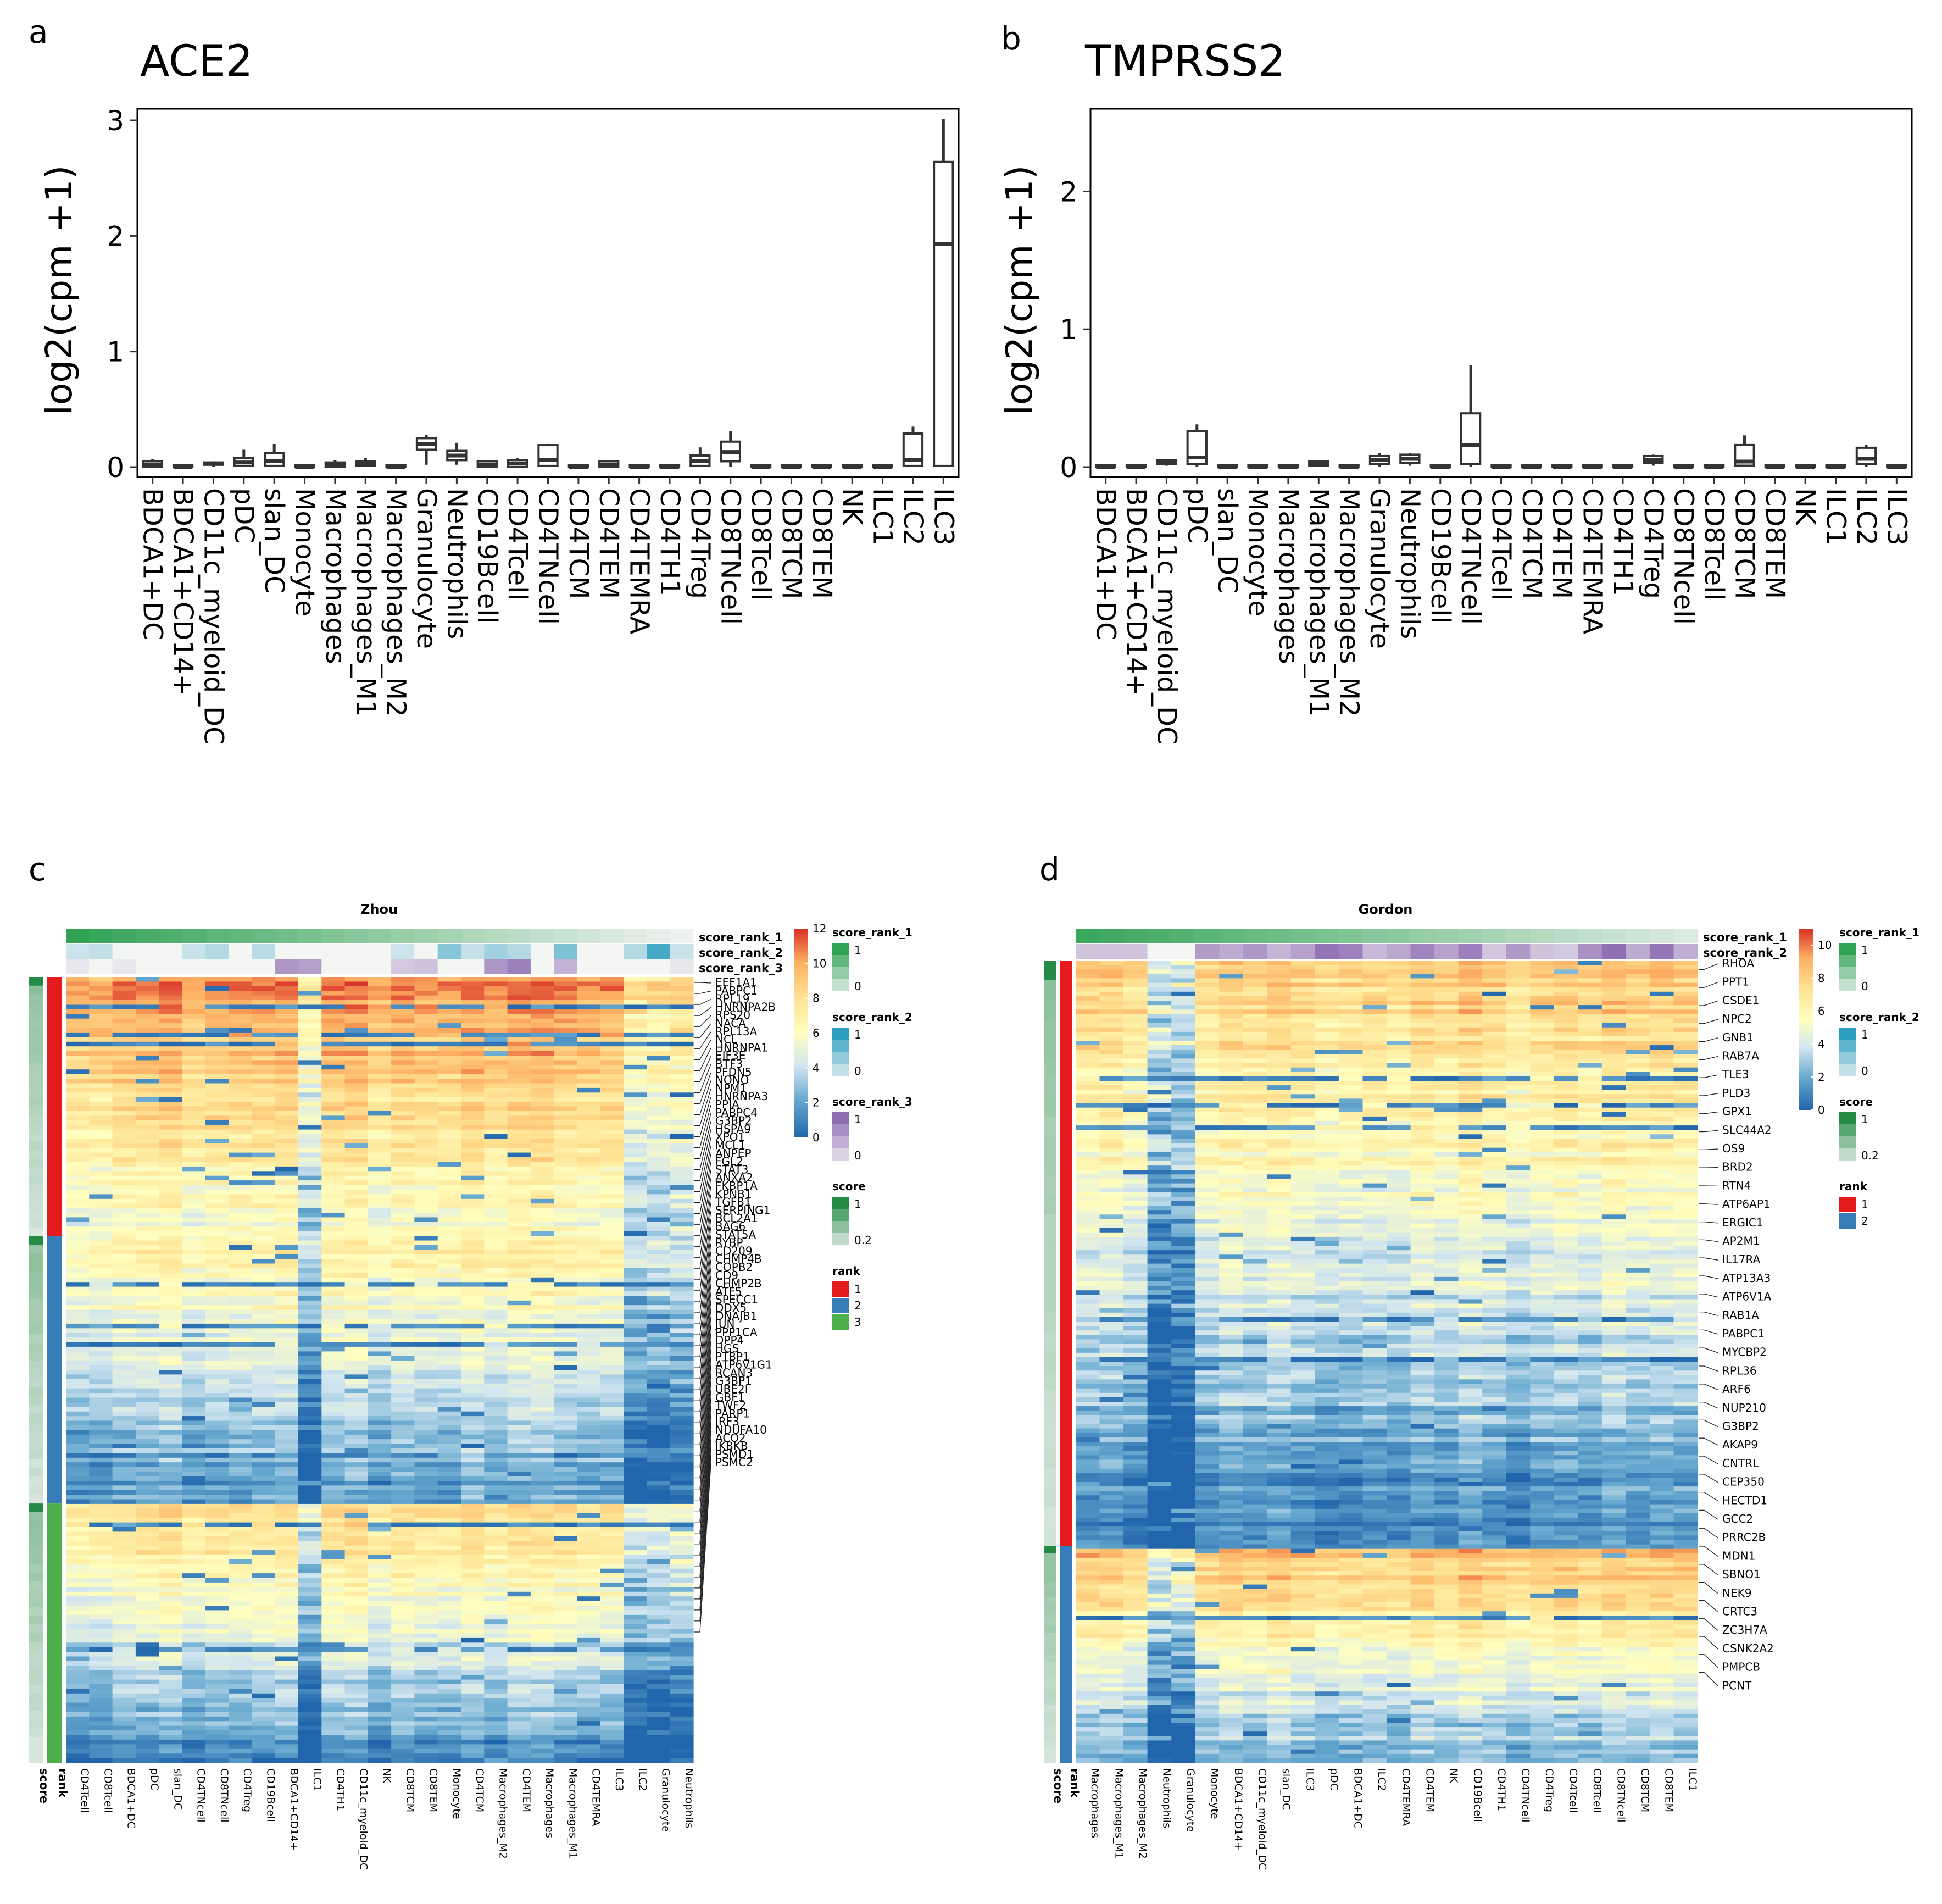 The height and width of the screenshot is (1904, 1942). What do you see at coordinates (1228, 541) in the screenshot?
I see `x-tick-label: slan_DC` at bounding box center [1228, 541].